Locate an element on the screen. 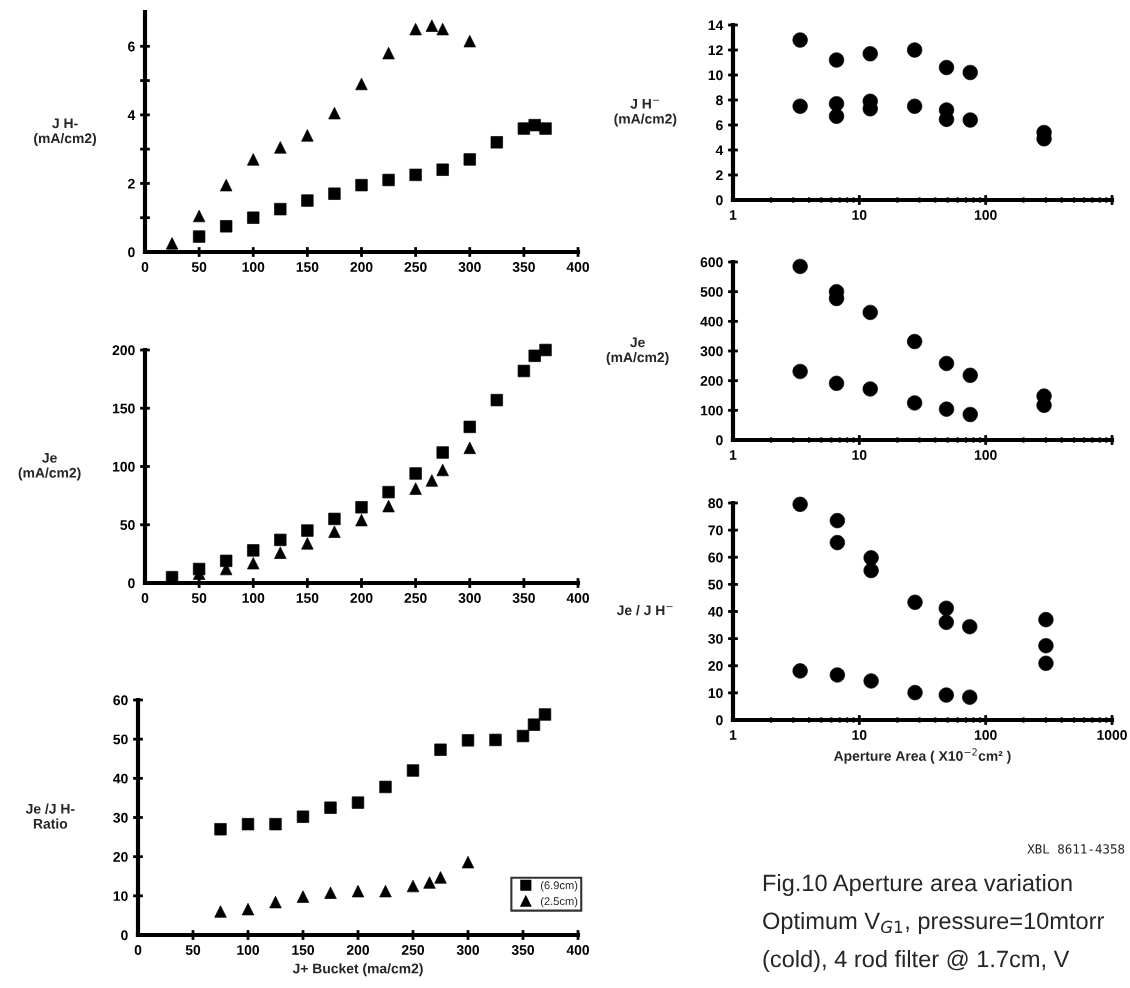 The image size is (1130, 988). y-tick-label: 80 is located at coordinates (715, 503).